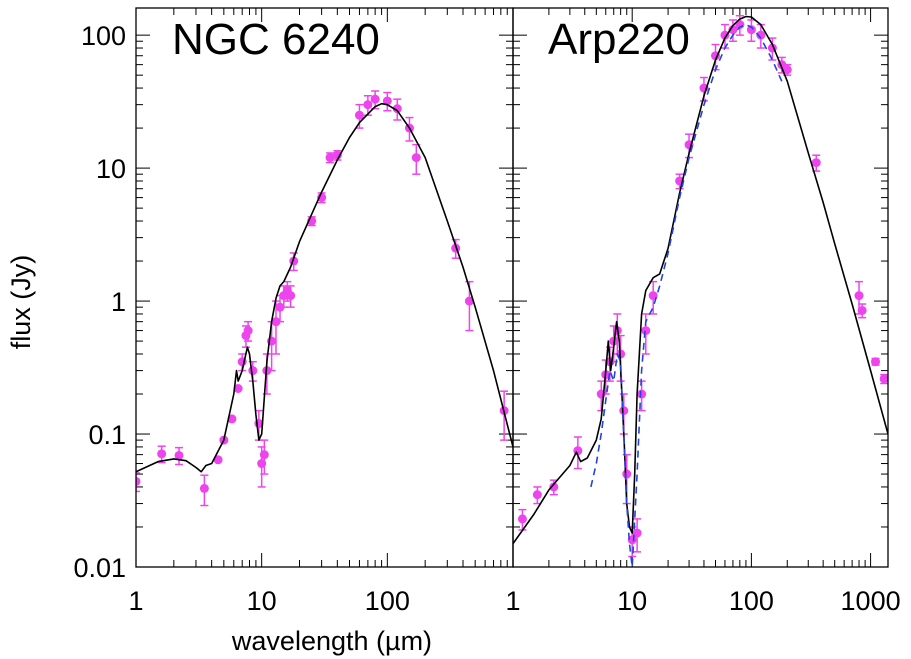 The image size is (911, 659). Describe the element at coordinates (99, 568) in the screenshot. I see `y-tick-label: 0.01` at that location.